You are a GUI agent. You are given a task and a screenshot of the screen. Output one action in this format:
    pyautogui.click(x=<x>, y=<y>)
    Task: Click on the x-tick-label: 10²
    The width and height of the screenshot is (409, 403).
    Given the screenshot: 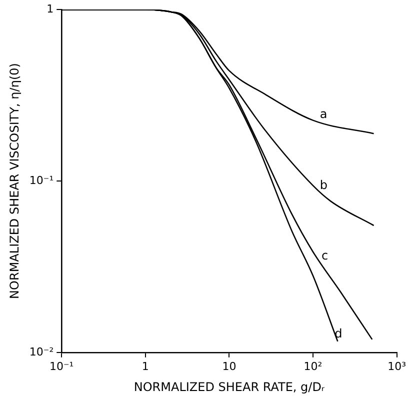 What is the action you would take?
    pyautogui.click(x=313, y=366)
    